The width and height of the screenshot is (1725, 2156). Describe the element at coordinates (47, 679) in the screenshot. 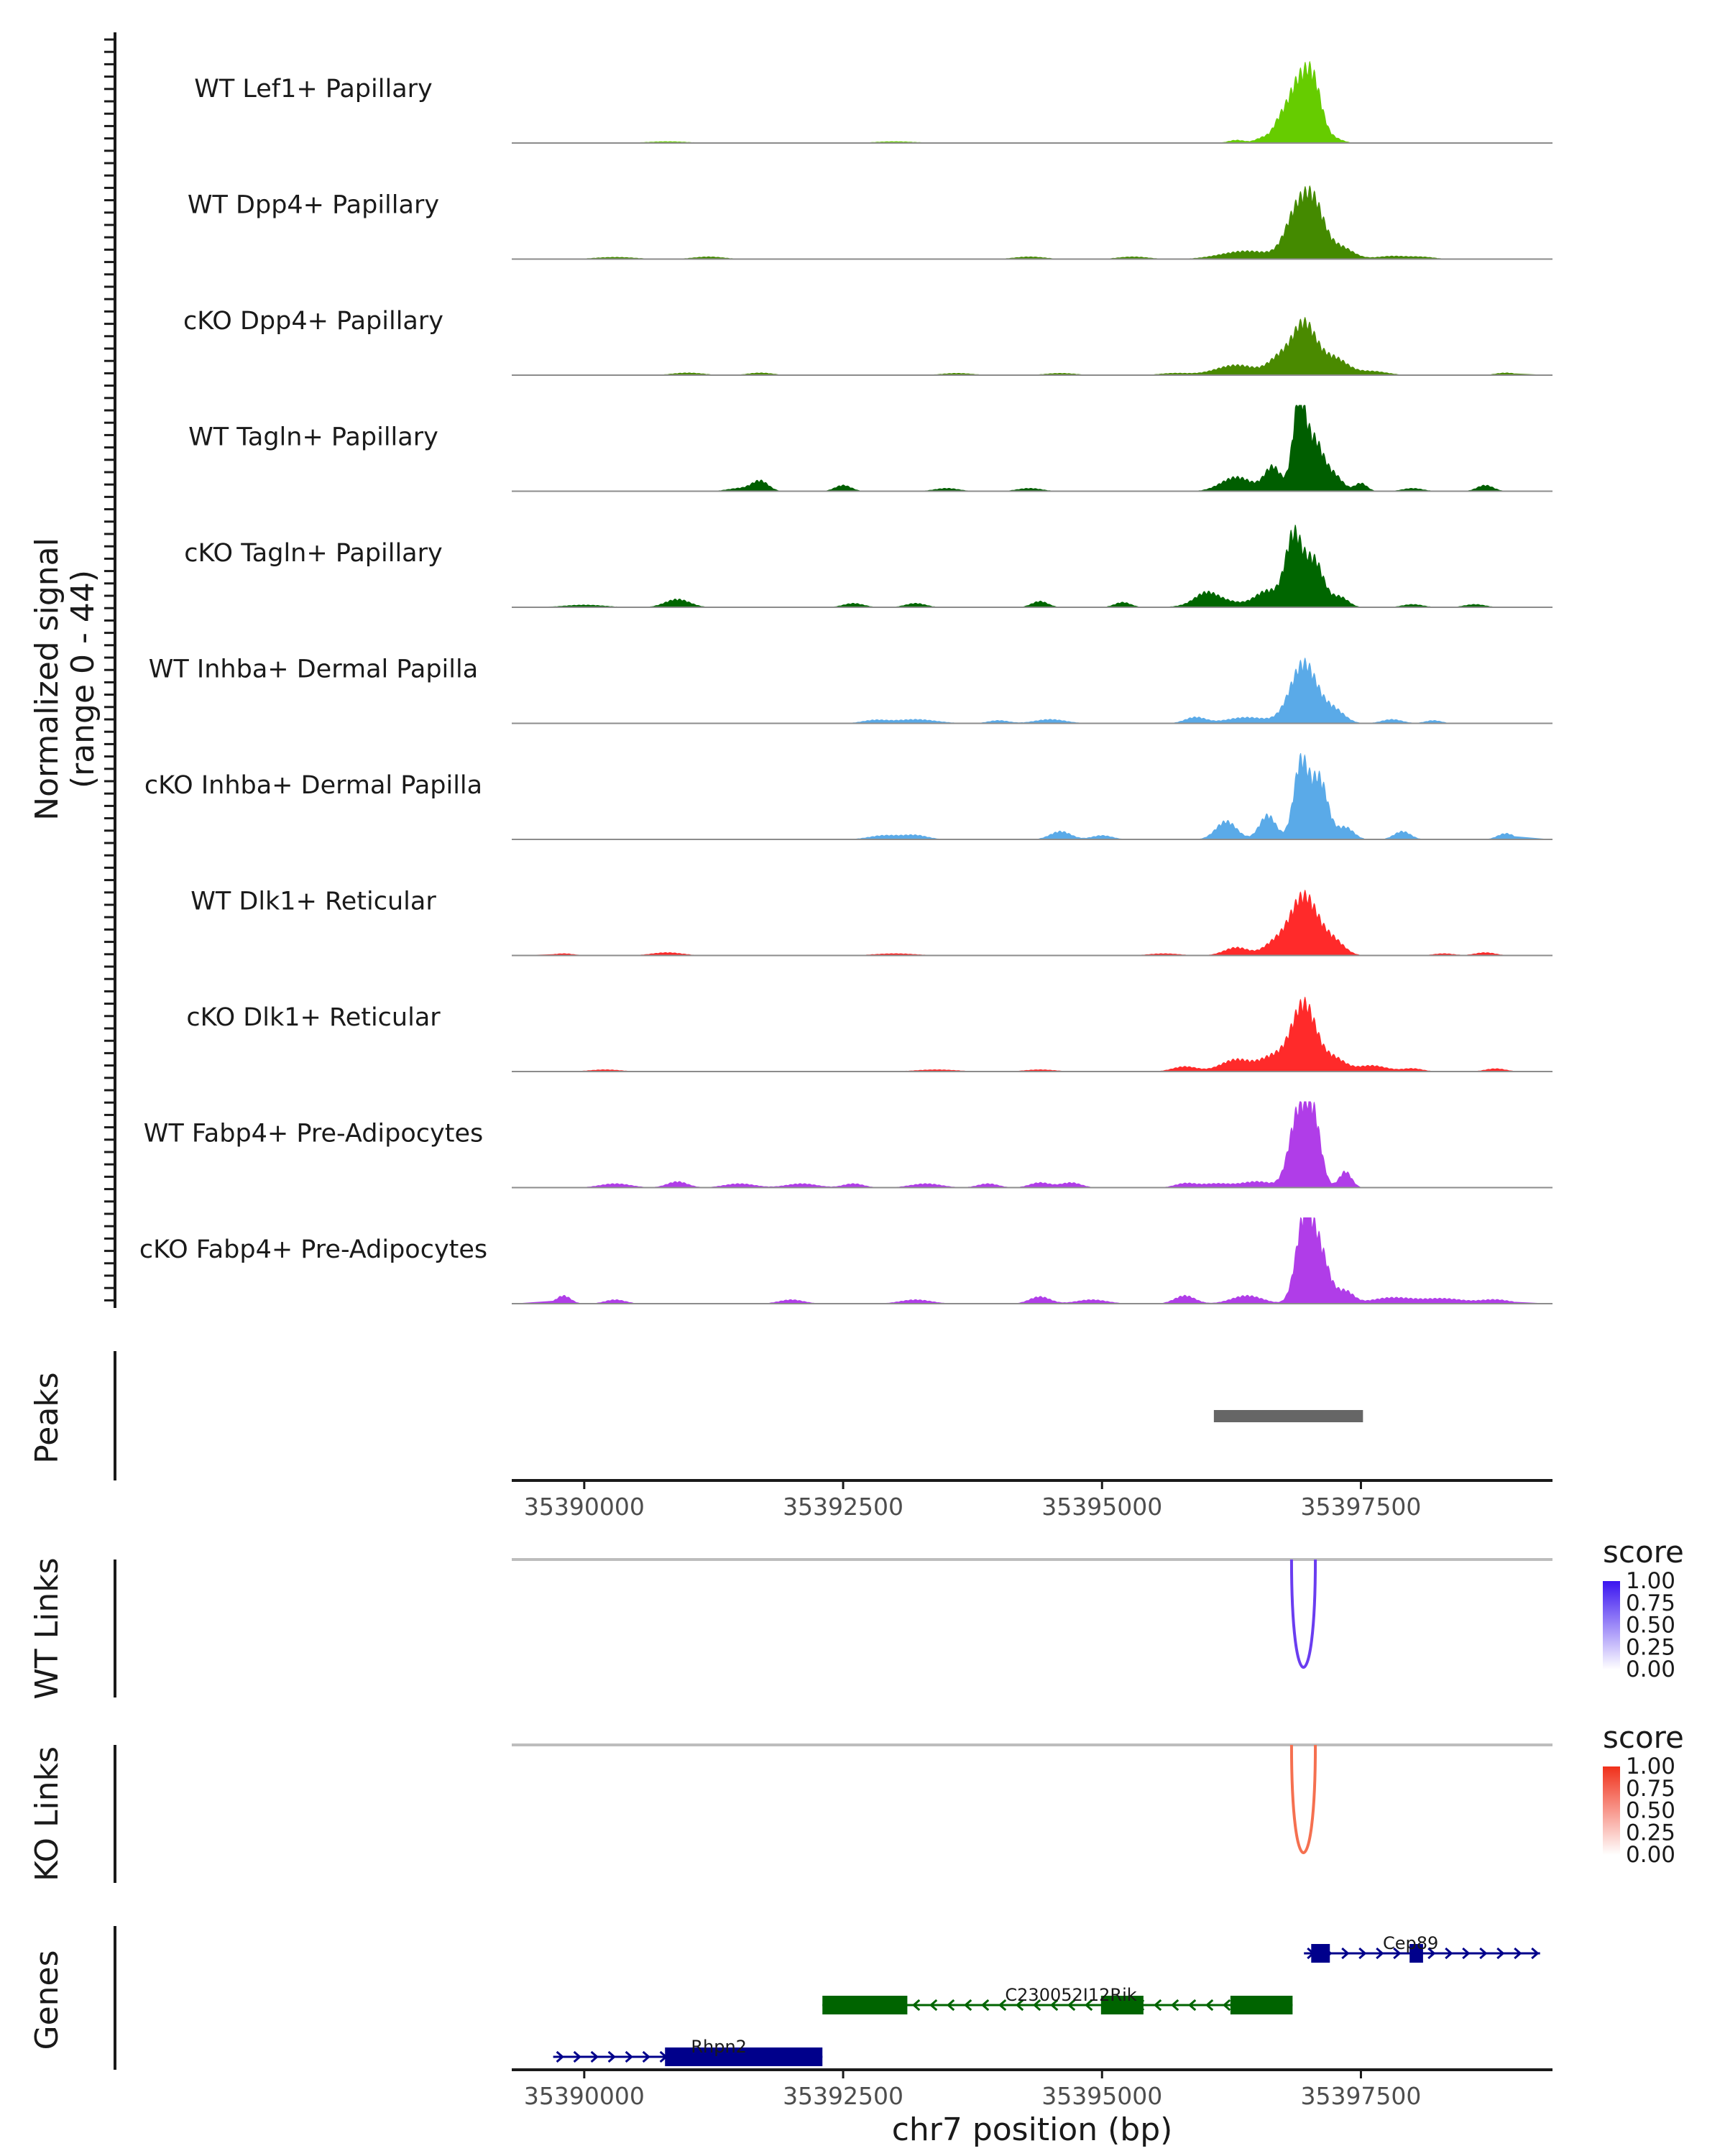

I see `coverage-ylabel-line1: Normalized signal` at that location.